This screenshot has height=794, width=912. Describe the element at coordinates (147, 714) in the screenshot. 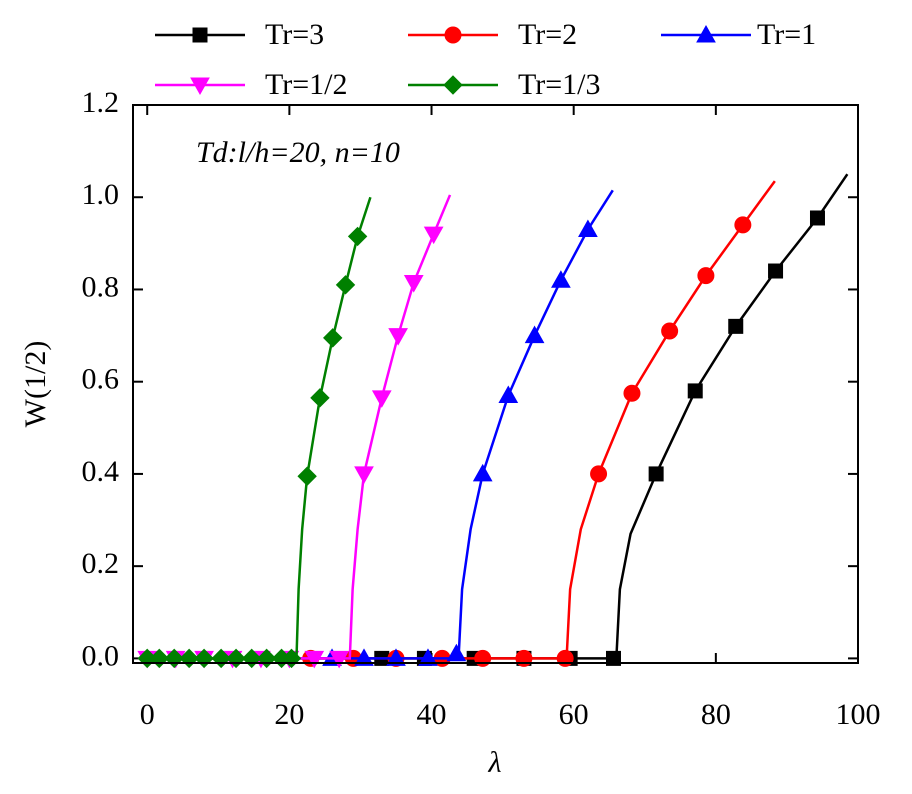

I see `x-tick-label: 0` at that location.